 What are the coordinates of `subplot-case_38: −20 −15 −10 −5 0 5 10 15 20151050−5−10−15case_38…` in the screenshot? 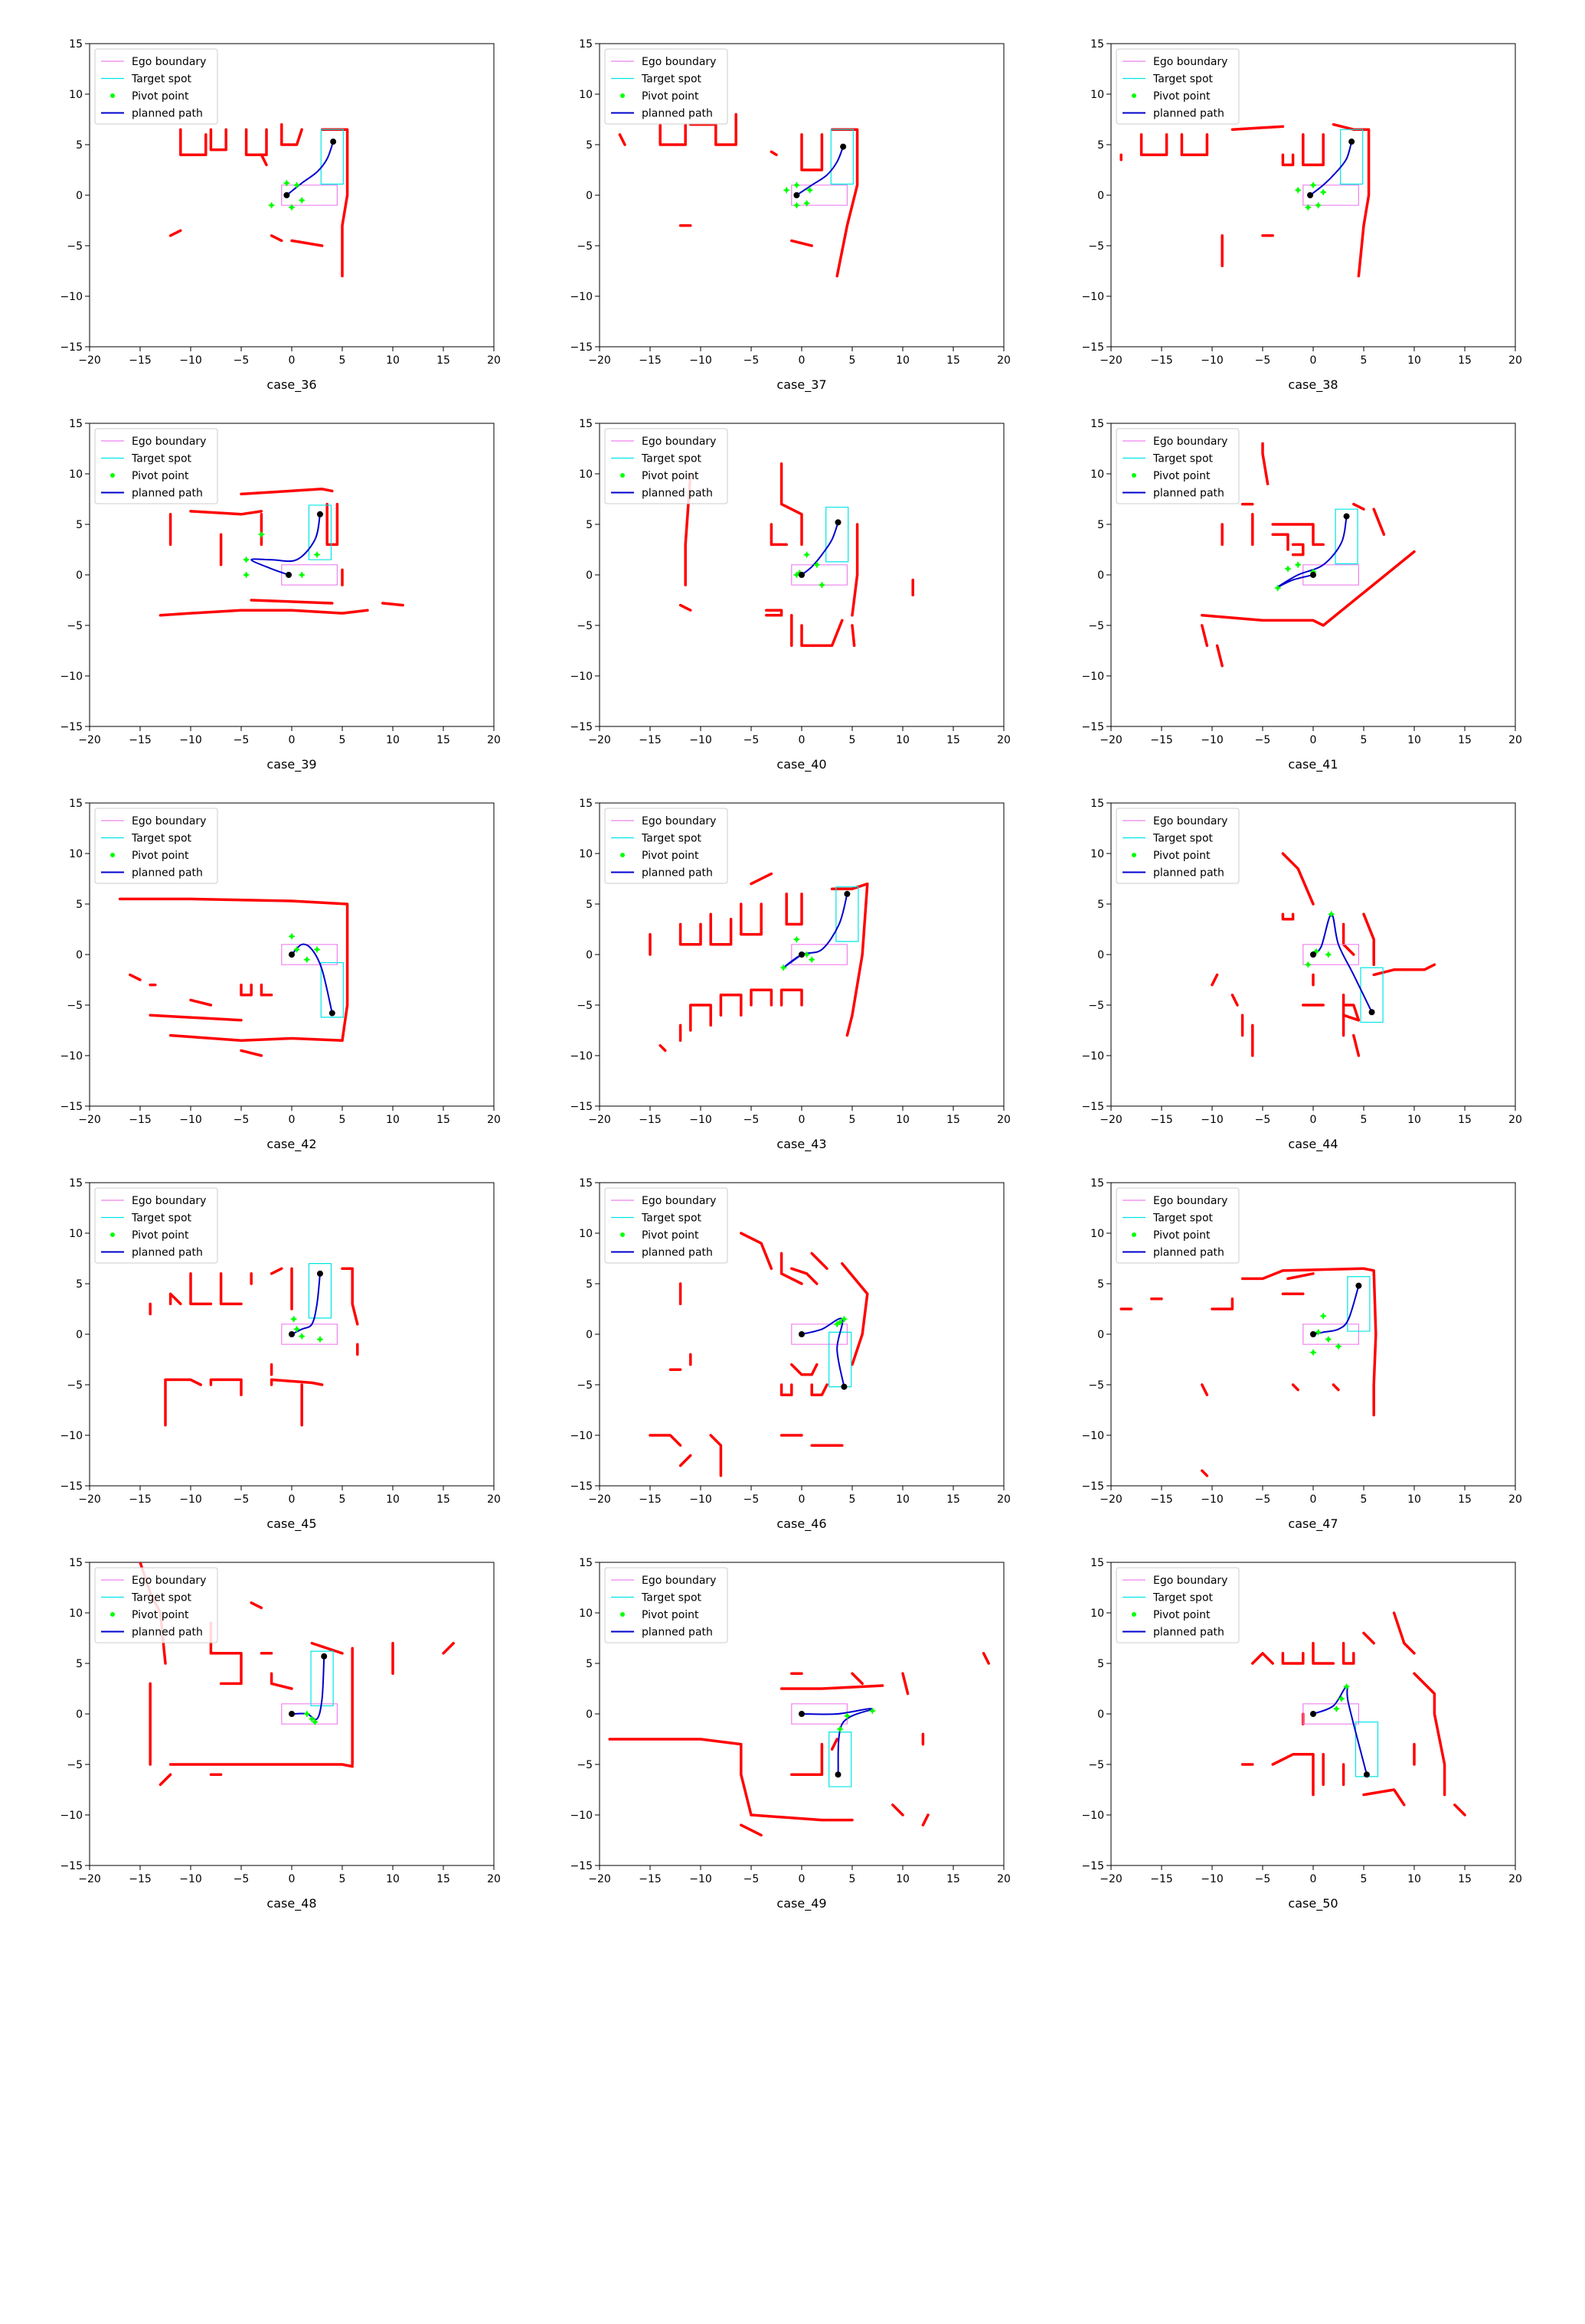 It's located at (1301, 215).